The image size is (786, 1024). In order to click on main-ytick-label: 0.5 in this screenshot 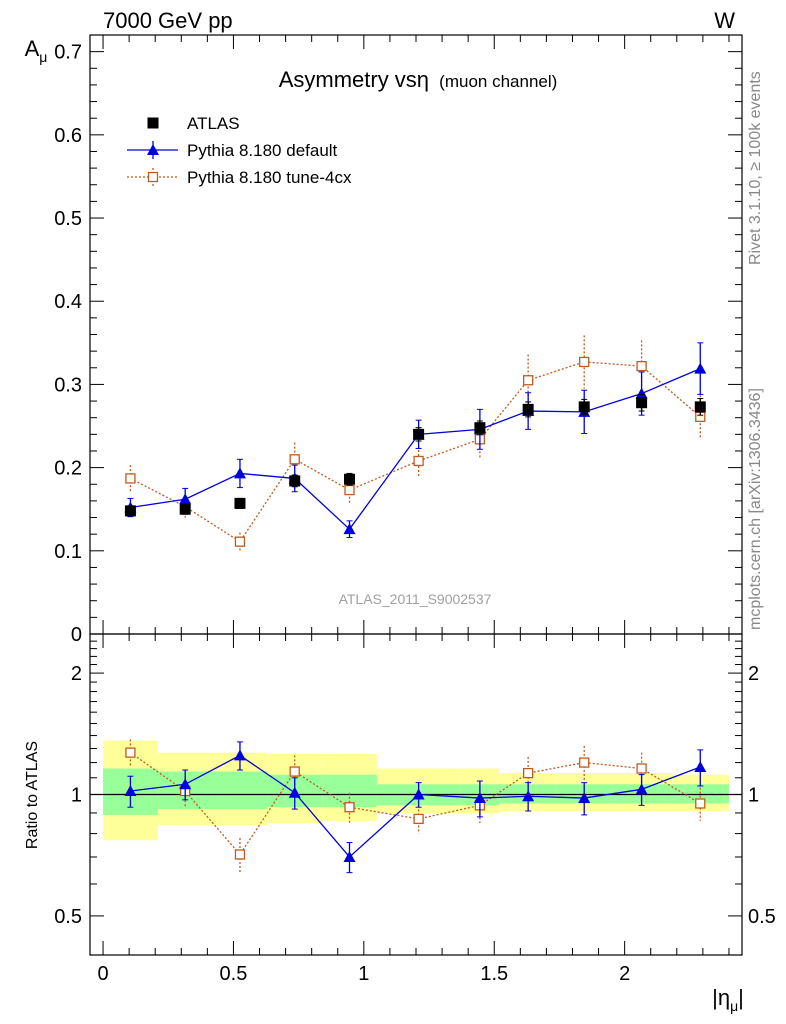, I will do `click(68, 219)`.